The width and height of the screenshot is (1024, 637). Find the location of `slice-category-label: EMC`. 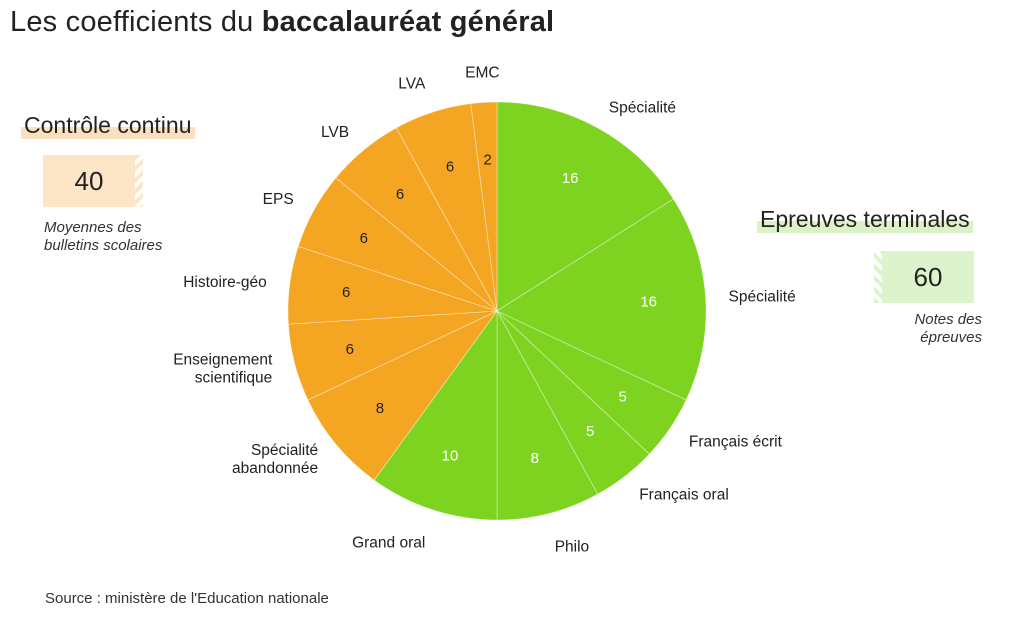

slice-category-label: EMC is located at coordinates (482, 73).